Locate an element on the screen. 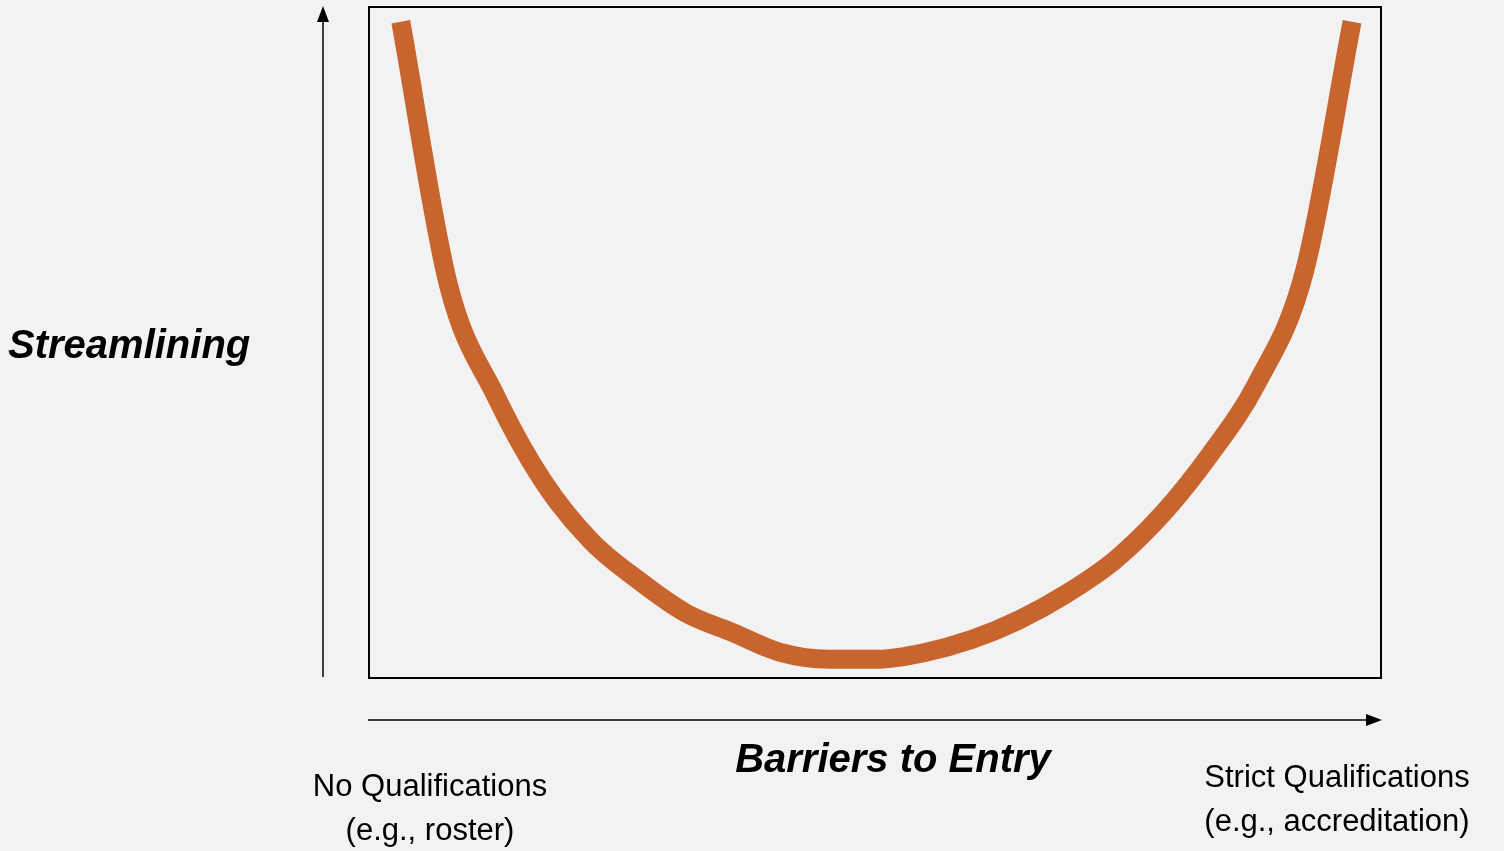 The height and width of the screenshot is (851, 1504). text: Strict Qualifications (e.g., accreditation) is located at coordinates (1337, 799).